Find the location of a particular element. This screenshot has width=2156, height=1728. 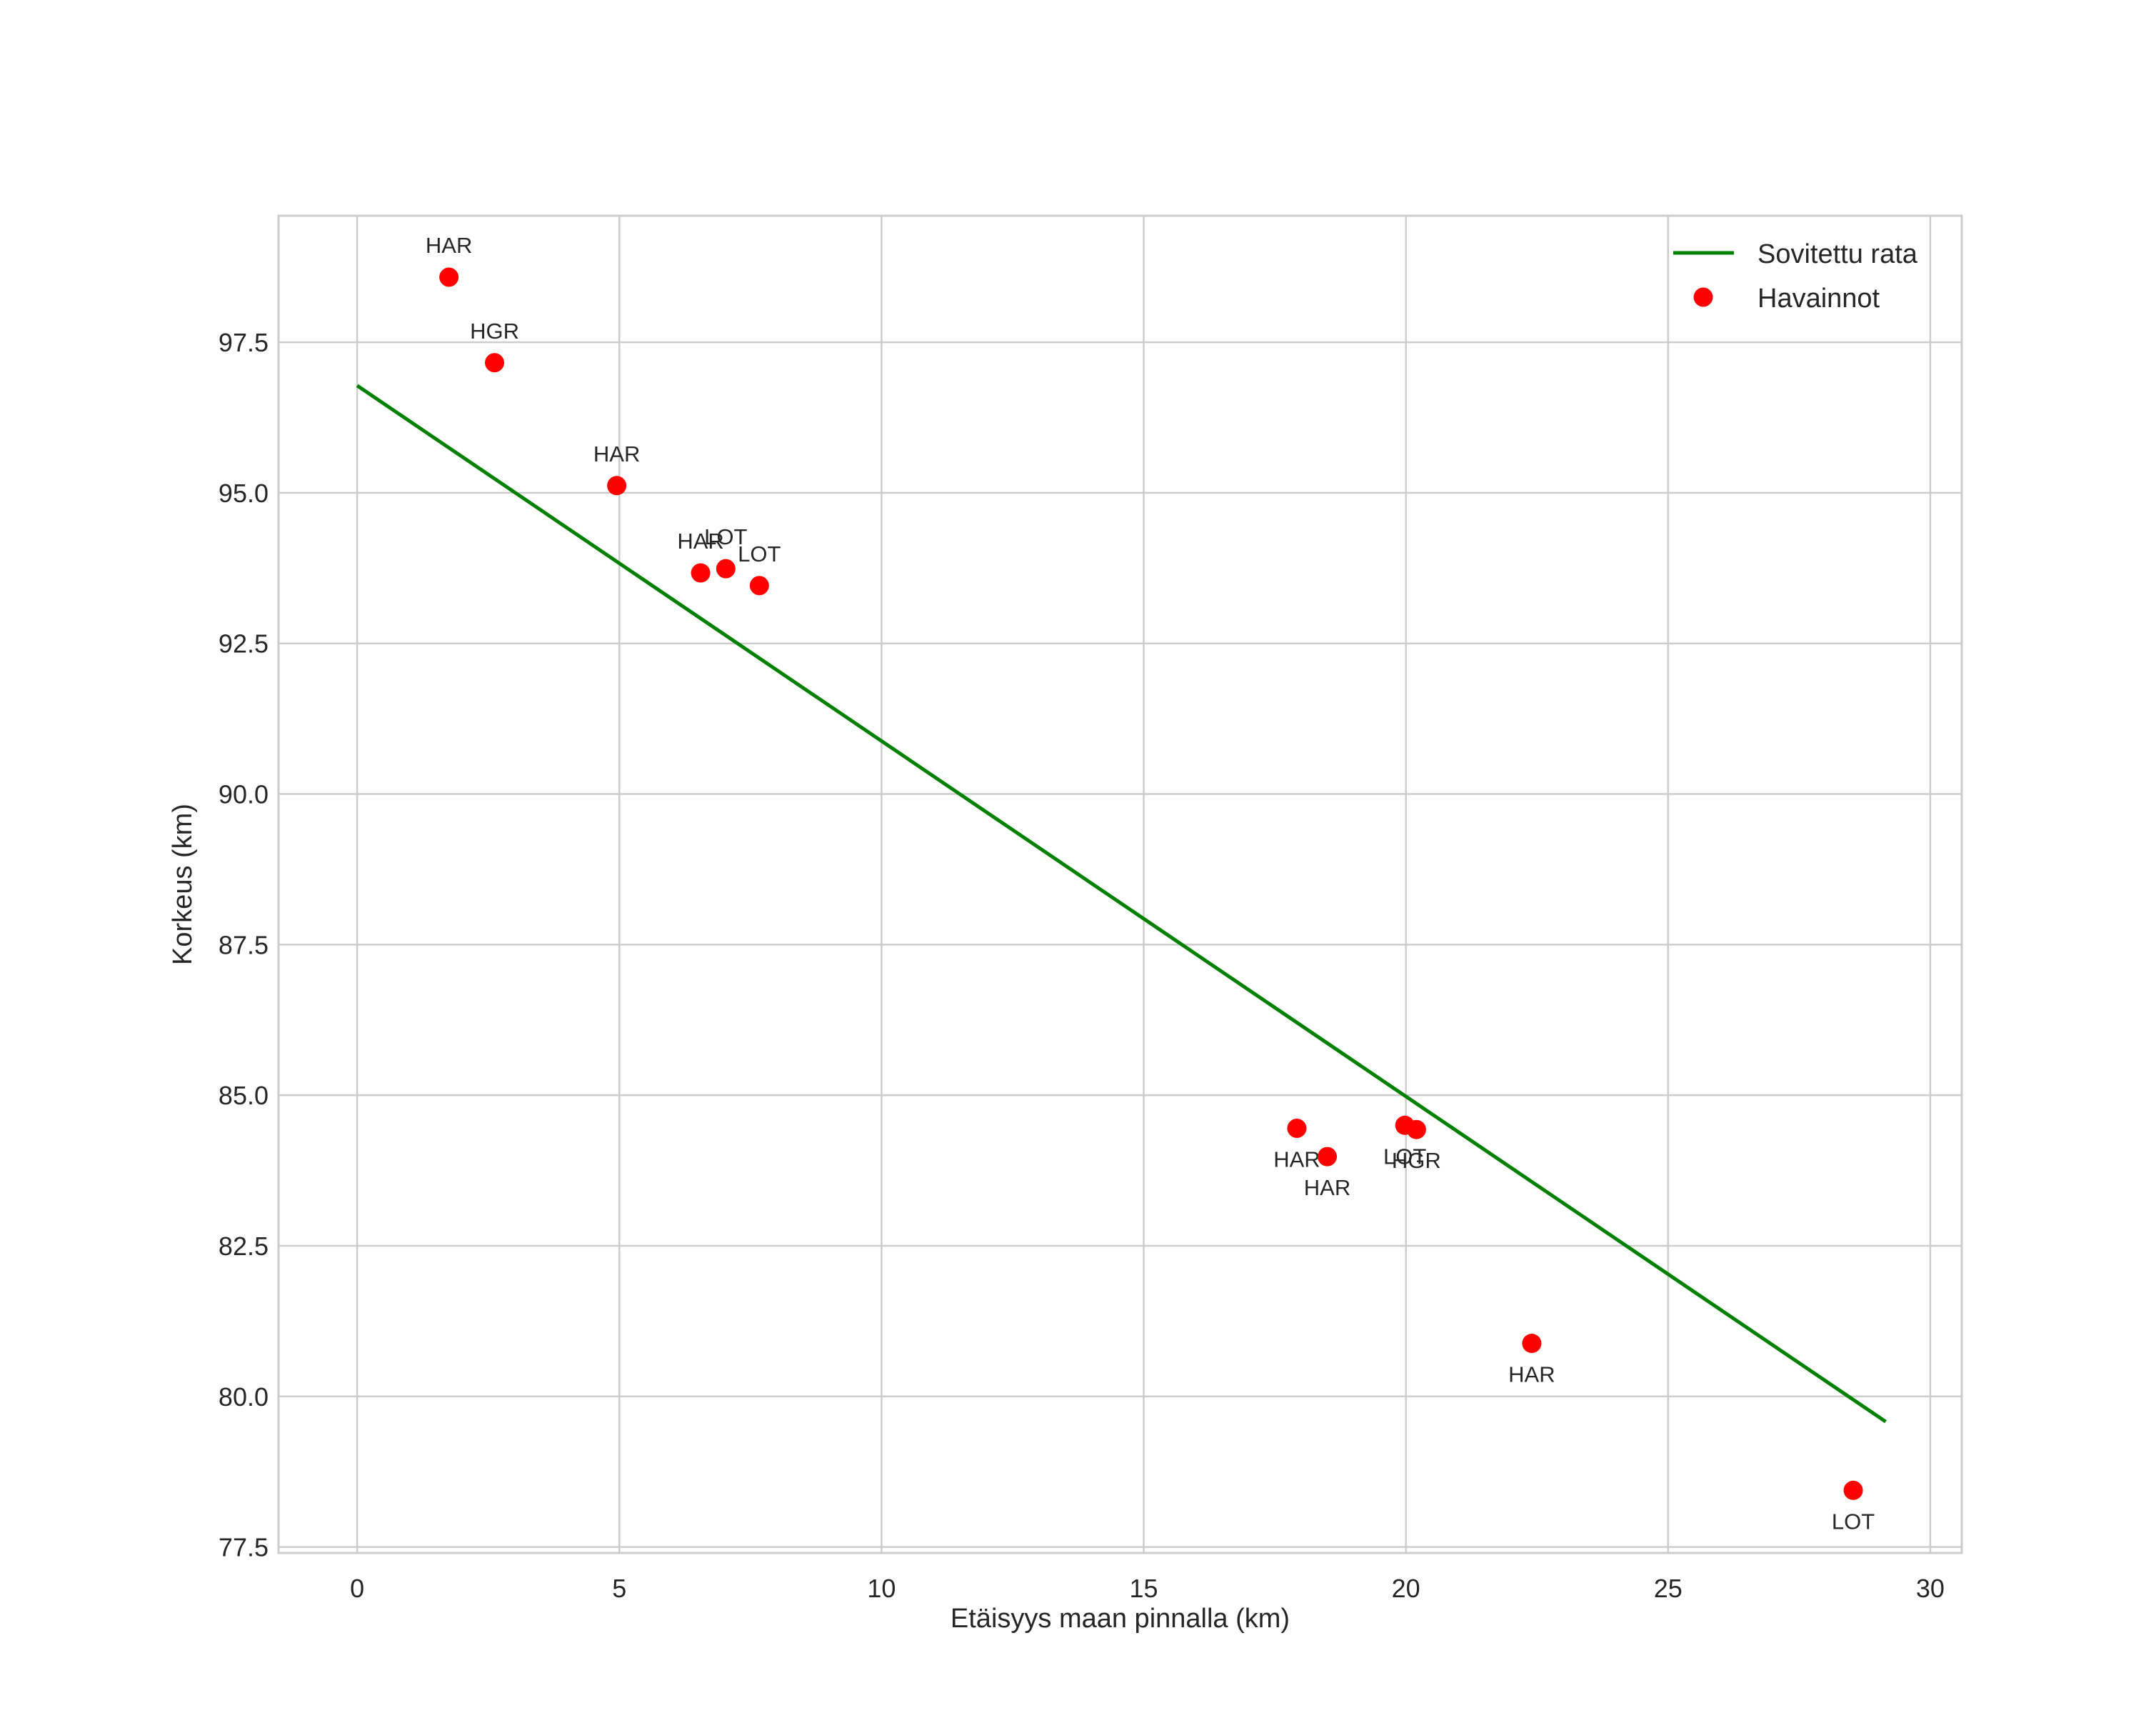

y-axis-label: Korkeus (km) is located at coordinates (183, 884).